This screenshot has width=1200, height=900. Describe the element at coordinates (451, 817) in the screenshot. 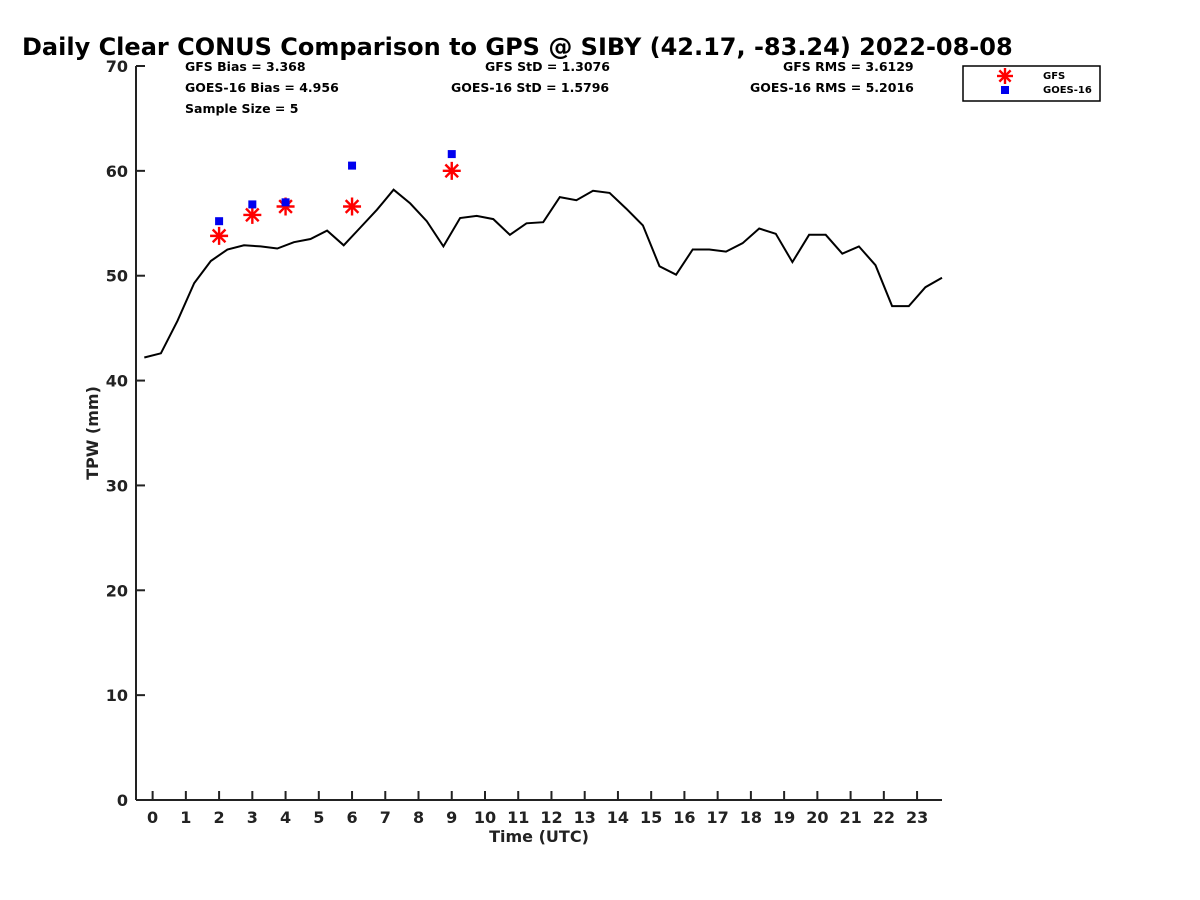

I see `x-tick-label: 9` at that location.